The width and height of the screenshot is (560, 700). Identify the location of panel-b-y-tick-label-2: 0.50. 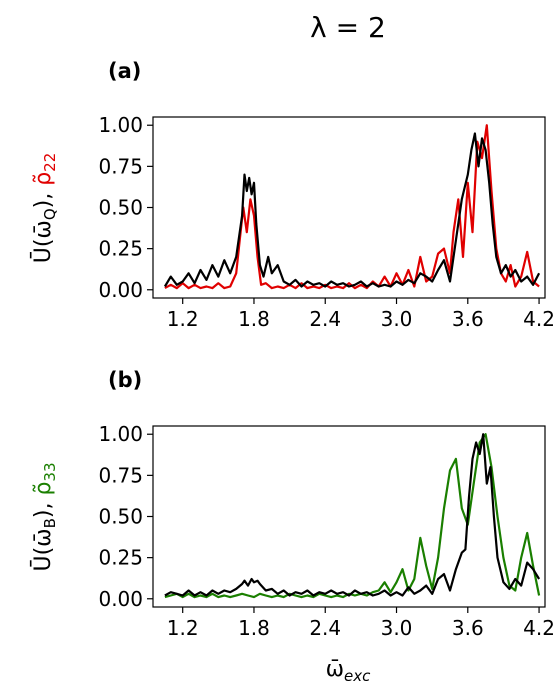
(120, 517).